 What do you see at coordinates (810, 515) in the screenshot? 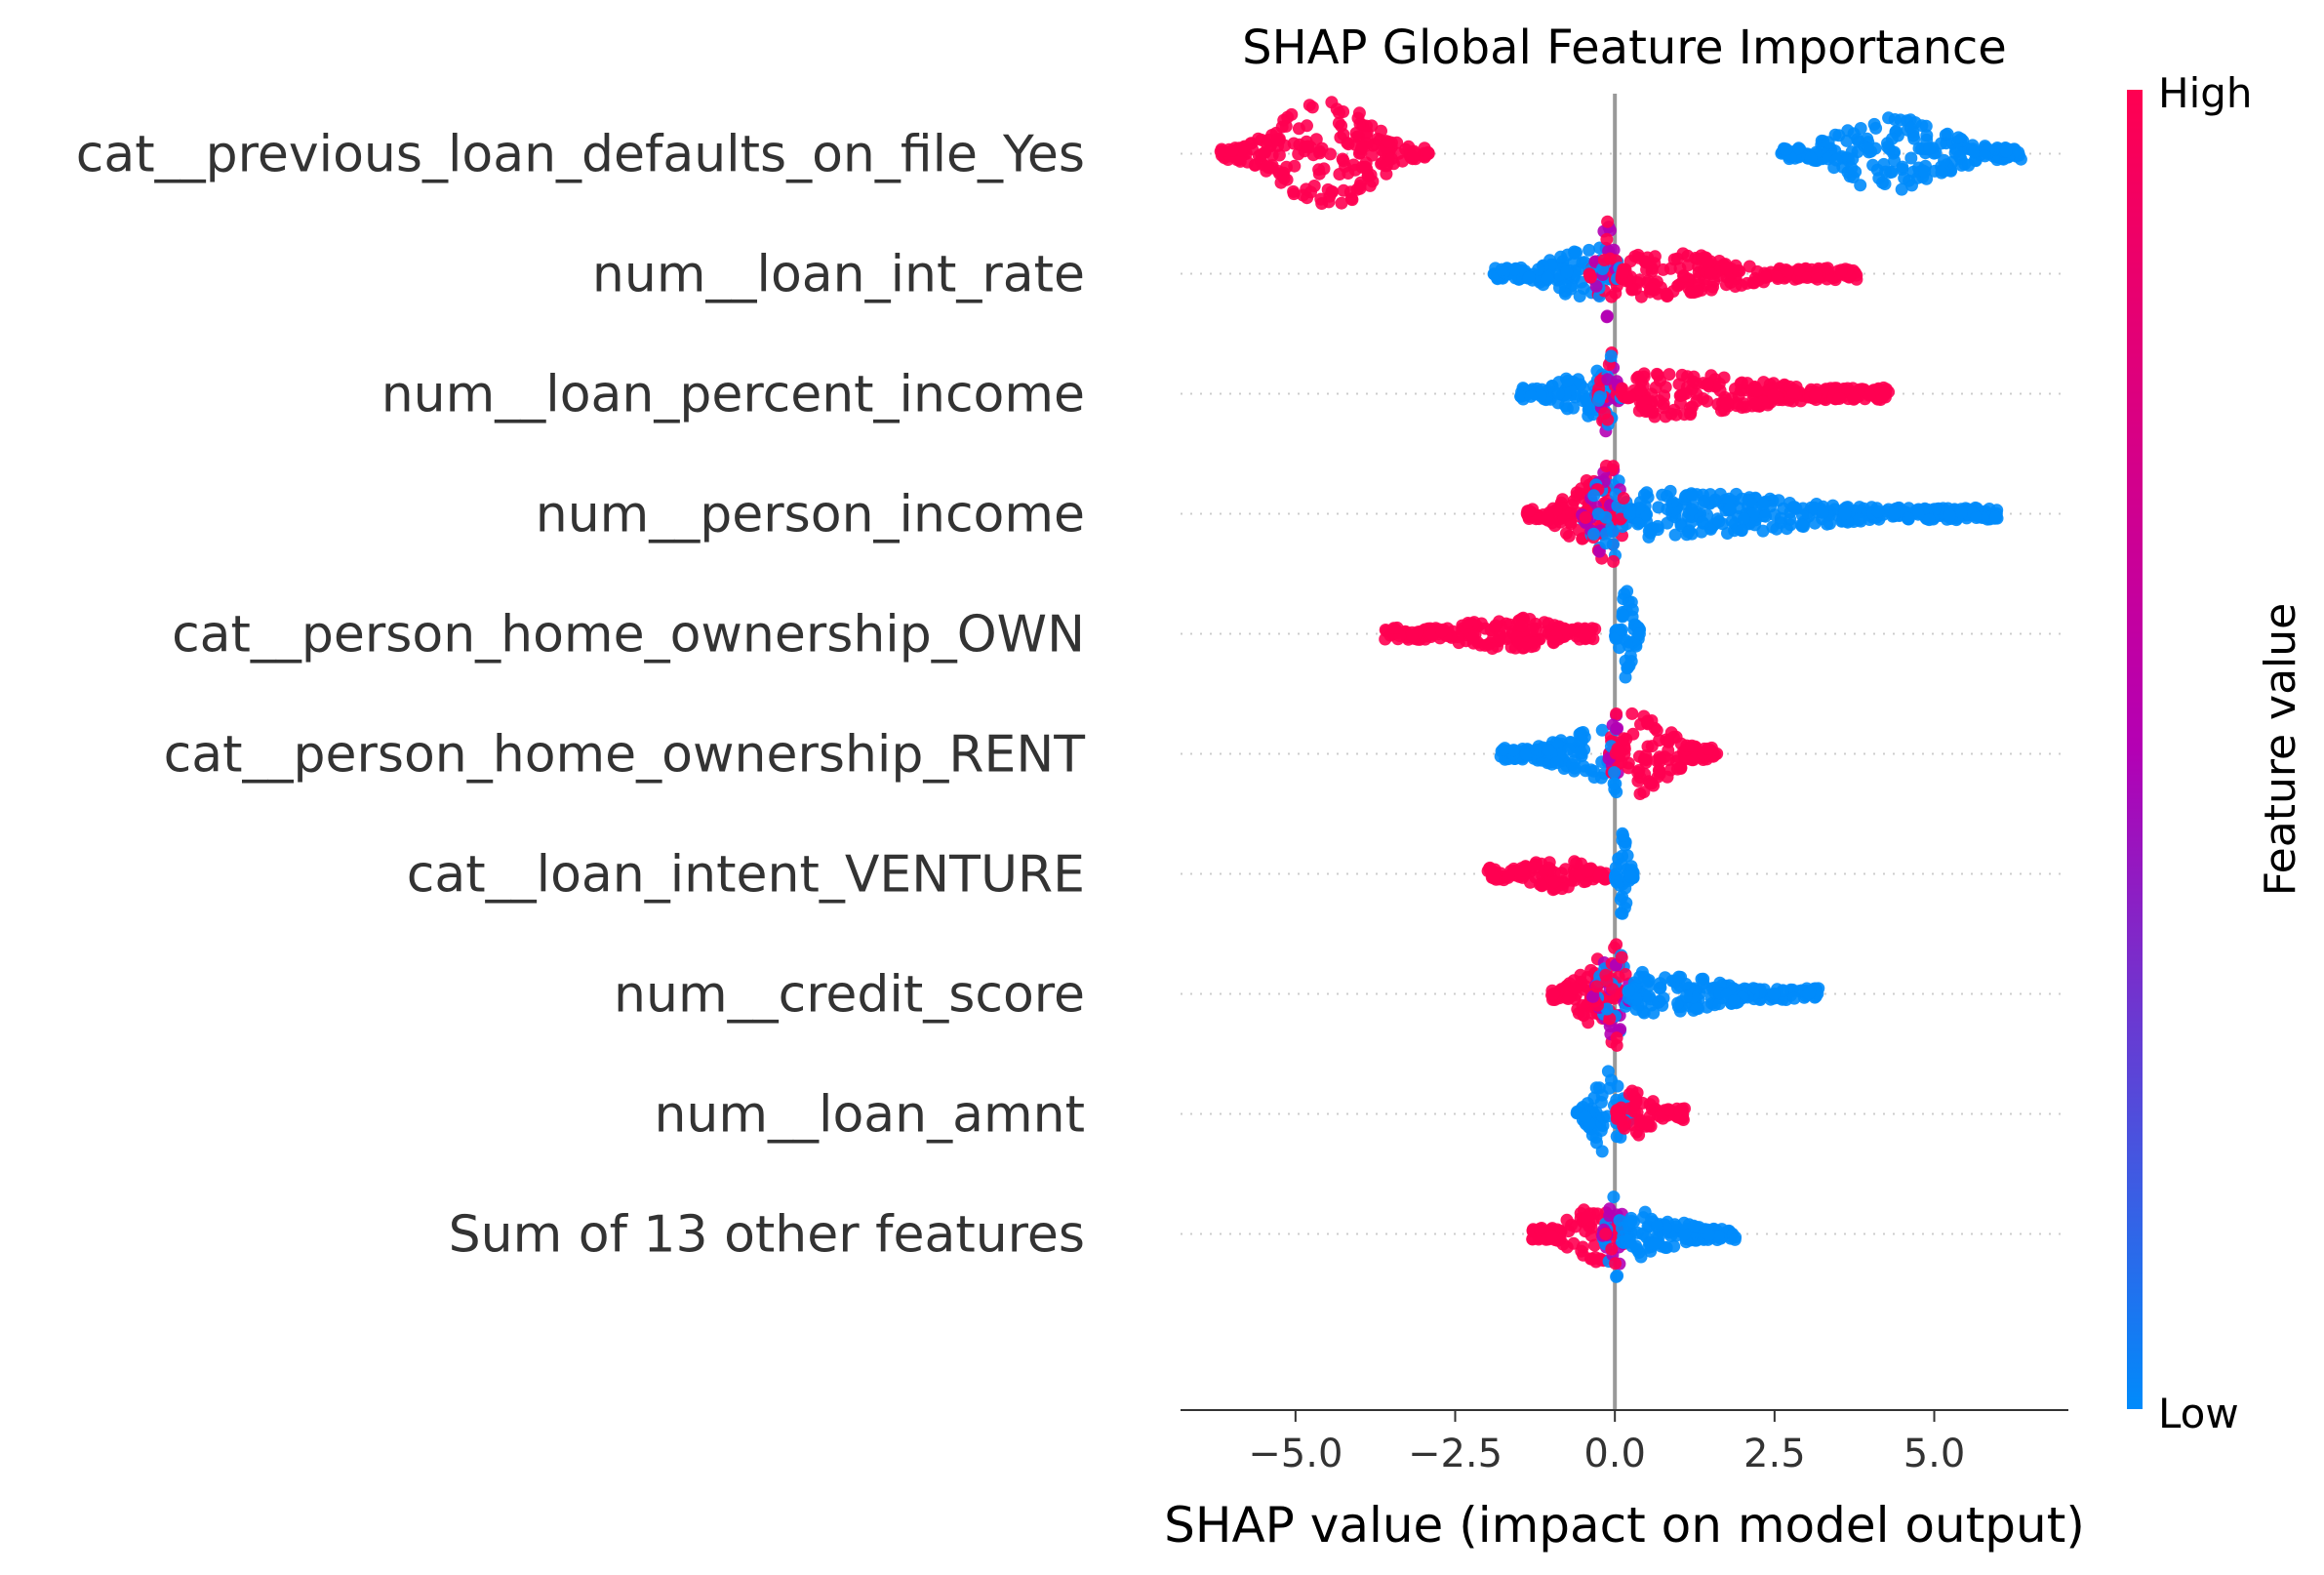
I see `feature-label: num__person_income` at bounding box center [810, 515].